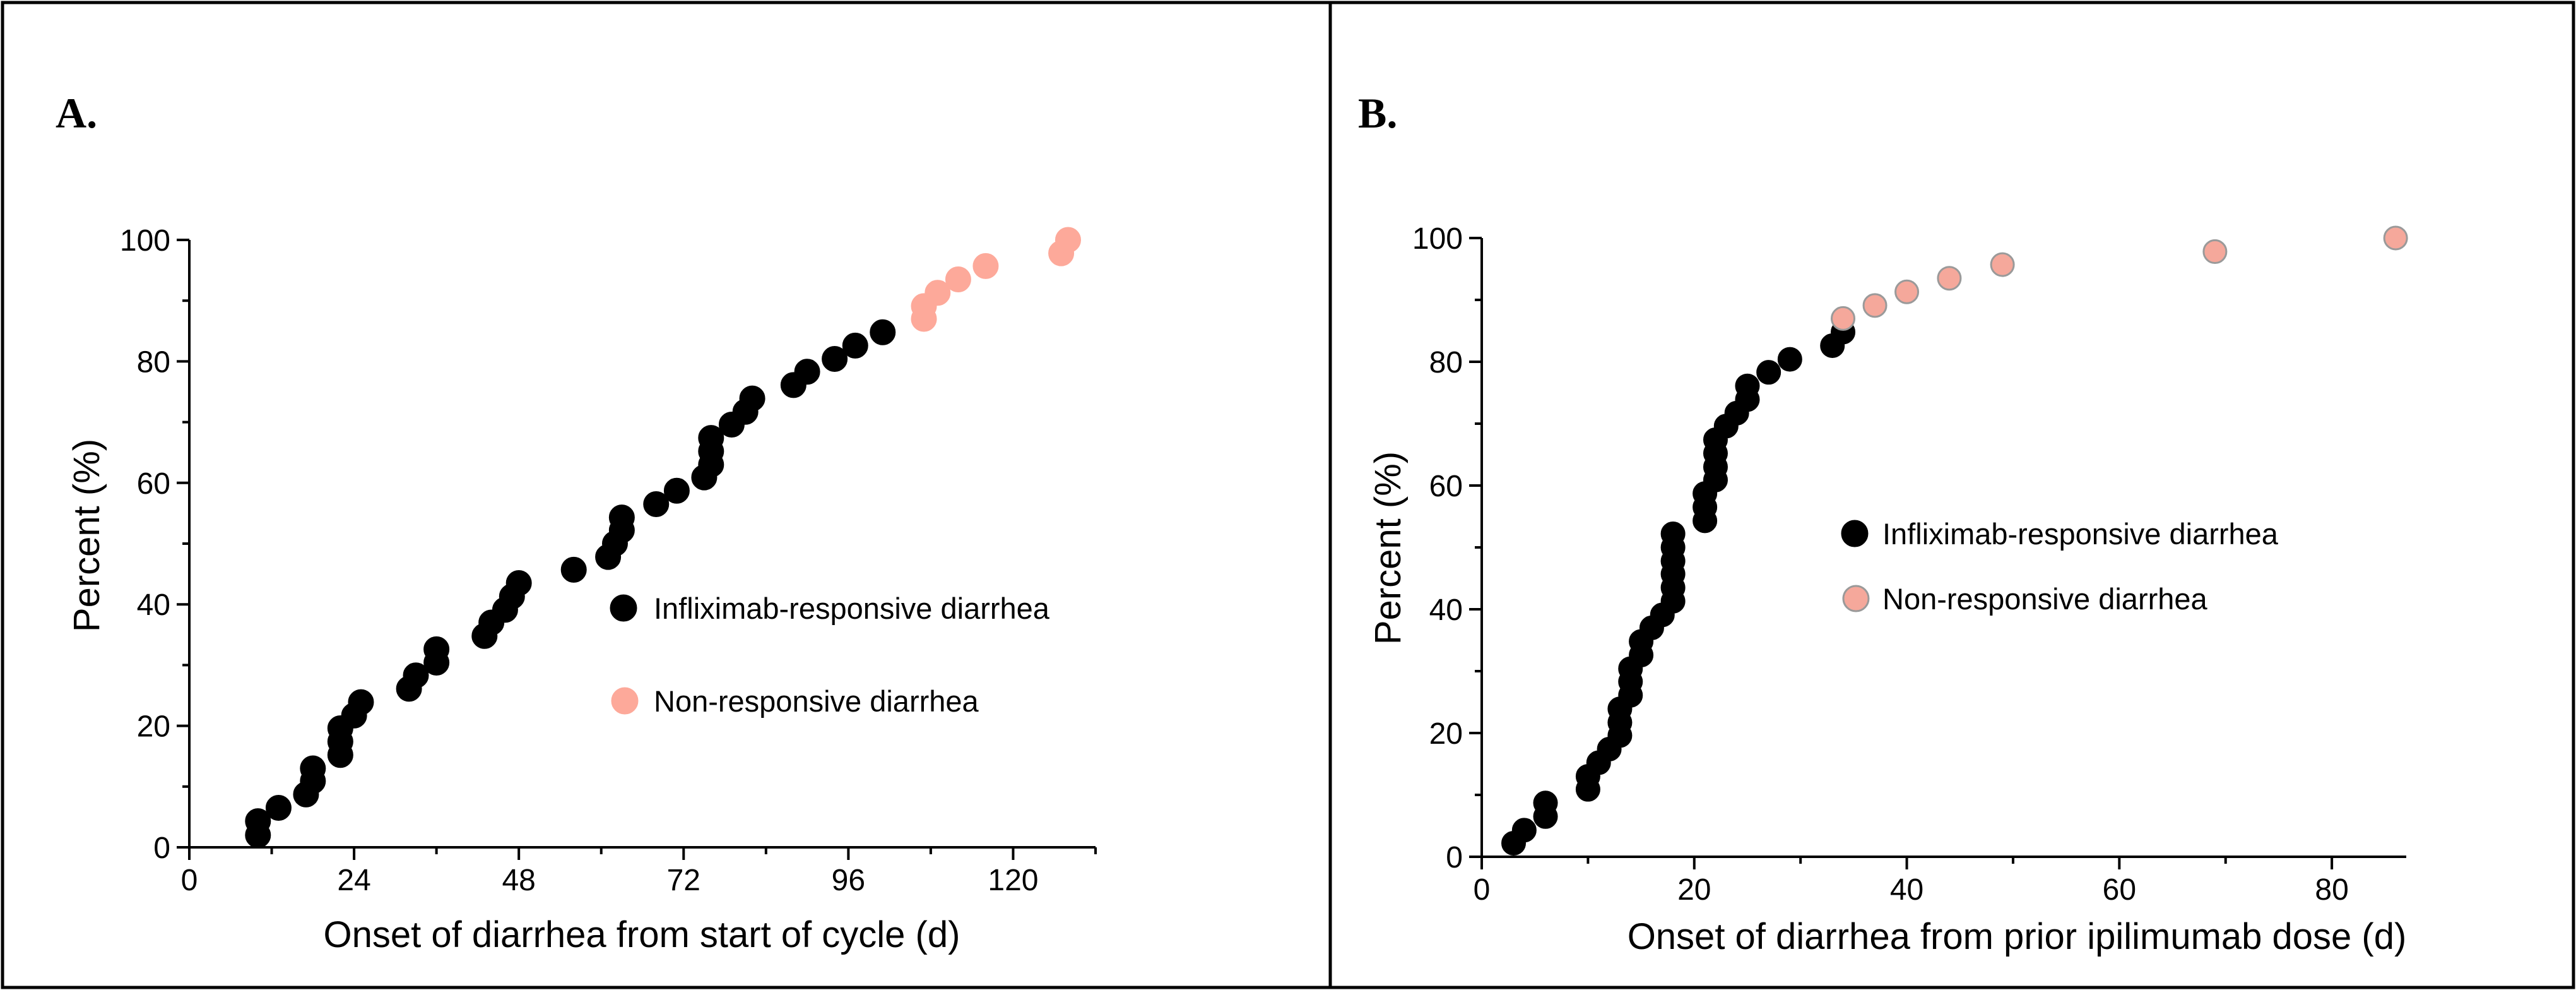 The image size is (2576, 990). What do you see at coordinates (1446, 486) in the screenshot?
I see `panel-b-y-tick-label: 60` at bounding box center [1446, 486].